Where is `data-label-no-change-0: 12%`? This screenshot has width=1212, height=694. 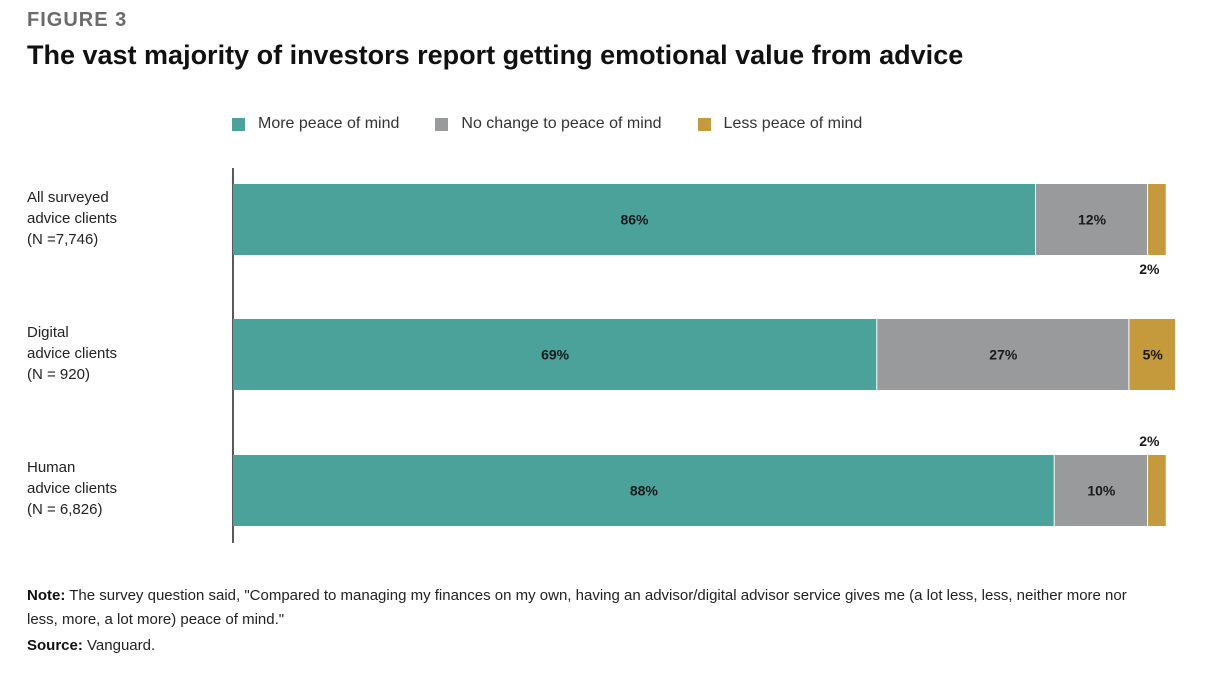 data-label-no-change-0: 12% is located at coordinates (1092, 220).